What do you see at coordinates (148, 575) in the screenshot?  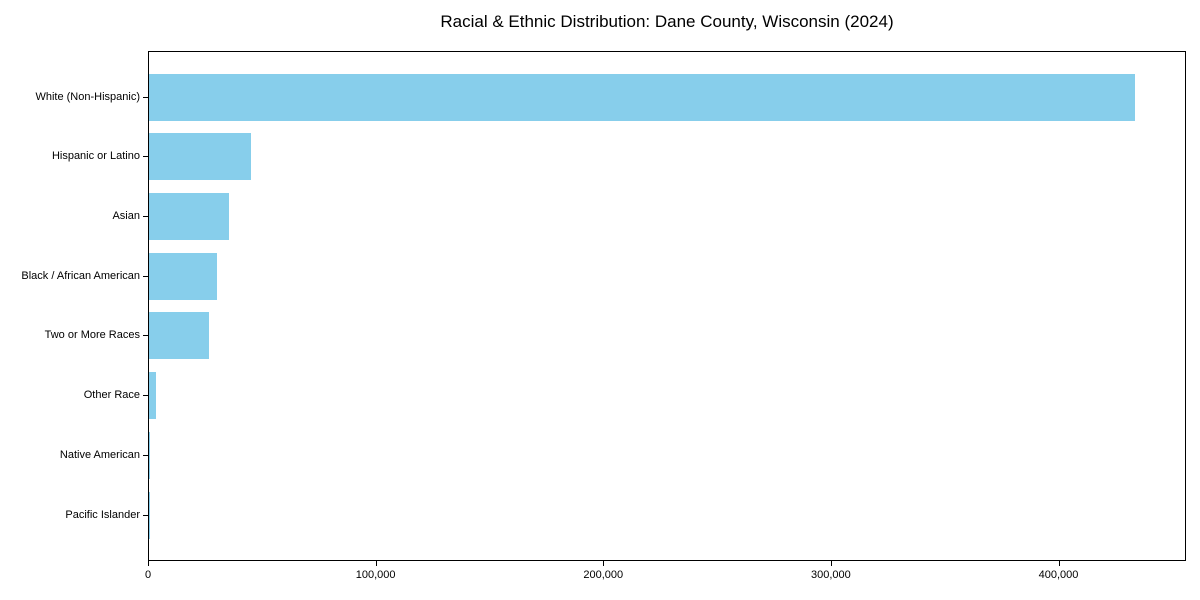 I see `x-tick-label: 0` at bounding box center [148, 575].